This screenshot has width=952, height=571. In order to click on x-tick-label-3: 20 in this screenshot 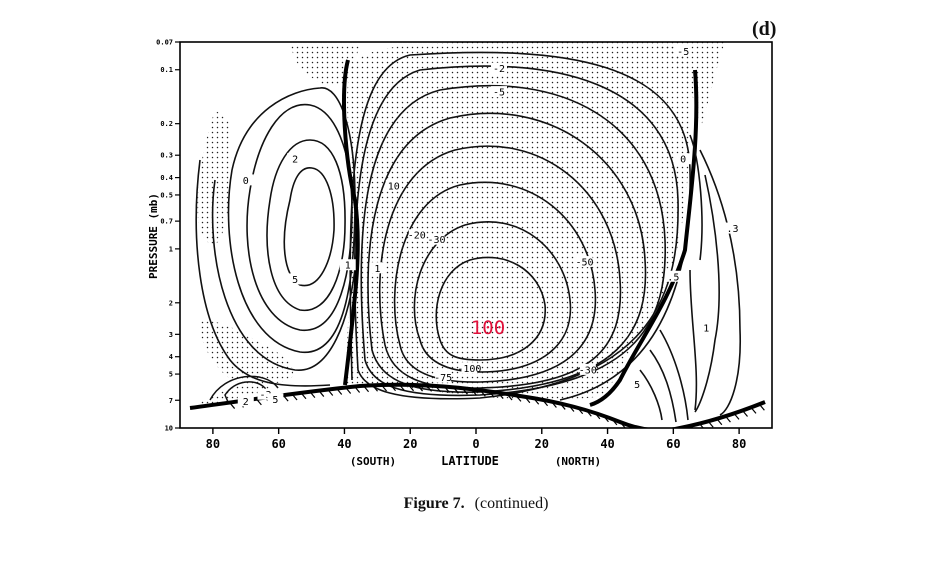, I will do `click(410, 444)`.